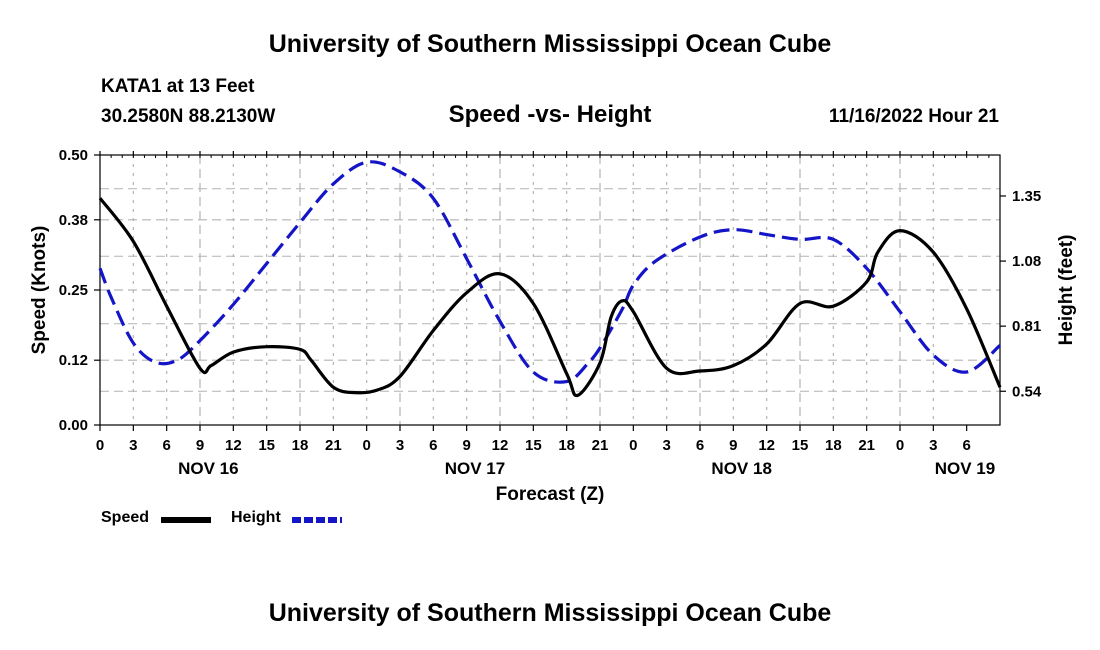  Describe the element at coordinates (256, 517) in the screenshot. I see `legend-height-label: Height` at that location.